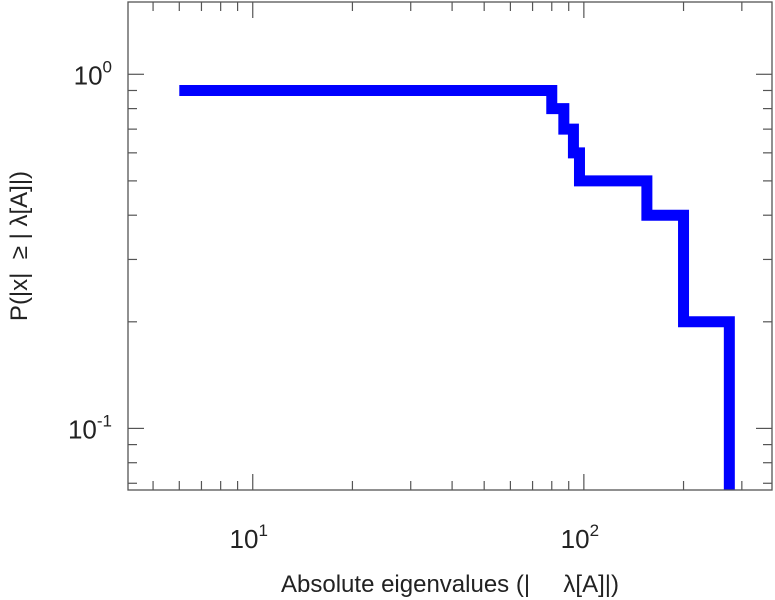  I want to click on y-axis-label: P(|x| ≥ | λ[A]|), so click(19, 246).